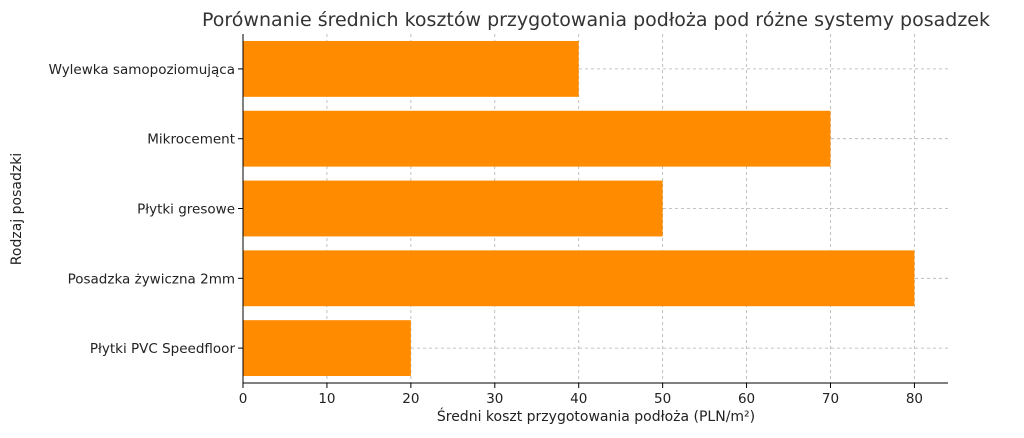  I want to click on y-category-label: Mikrocement, so click(191, 140).